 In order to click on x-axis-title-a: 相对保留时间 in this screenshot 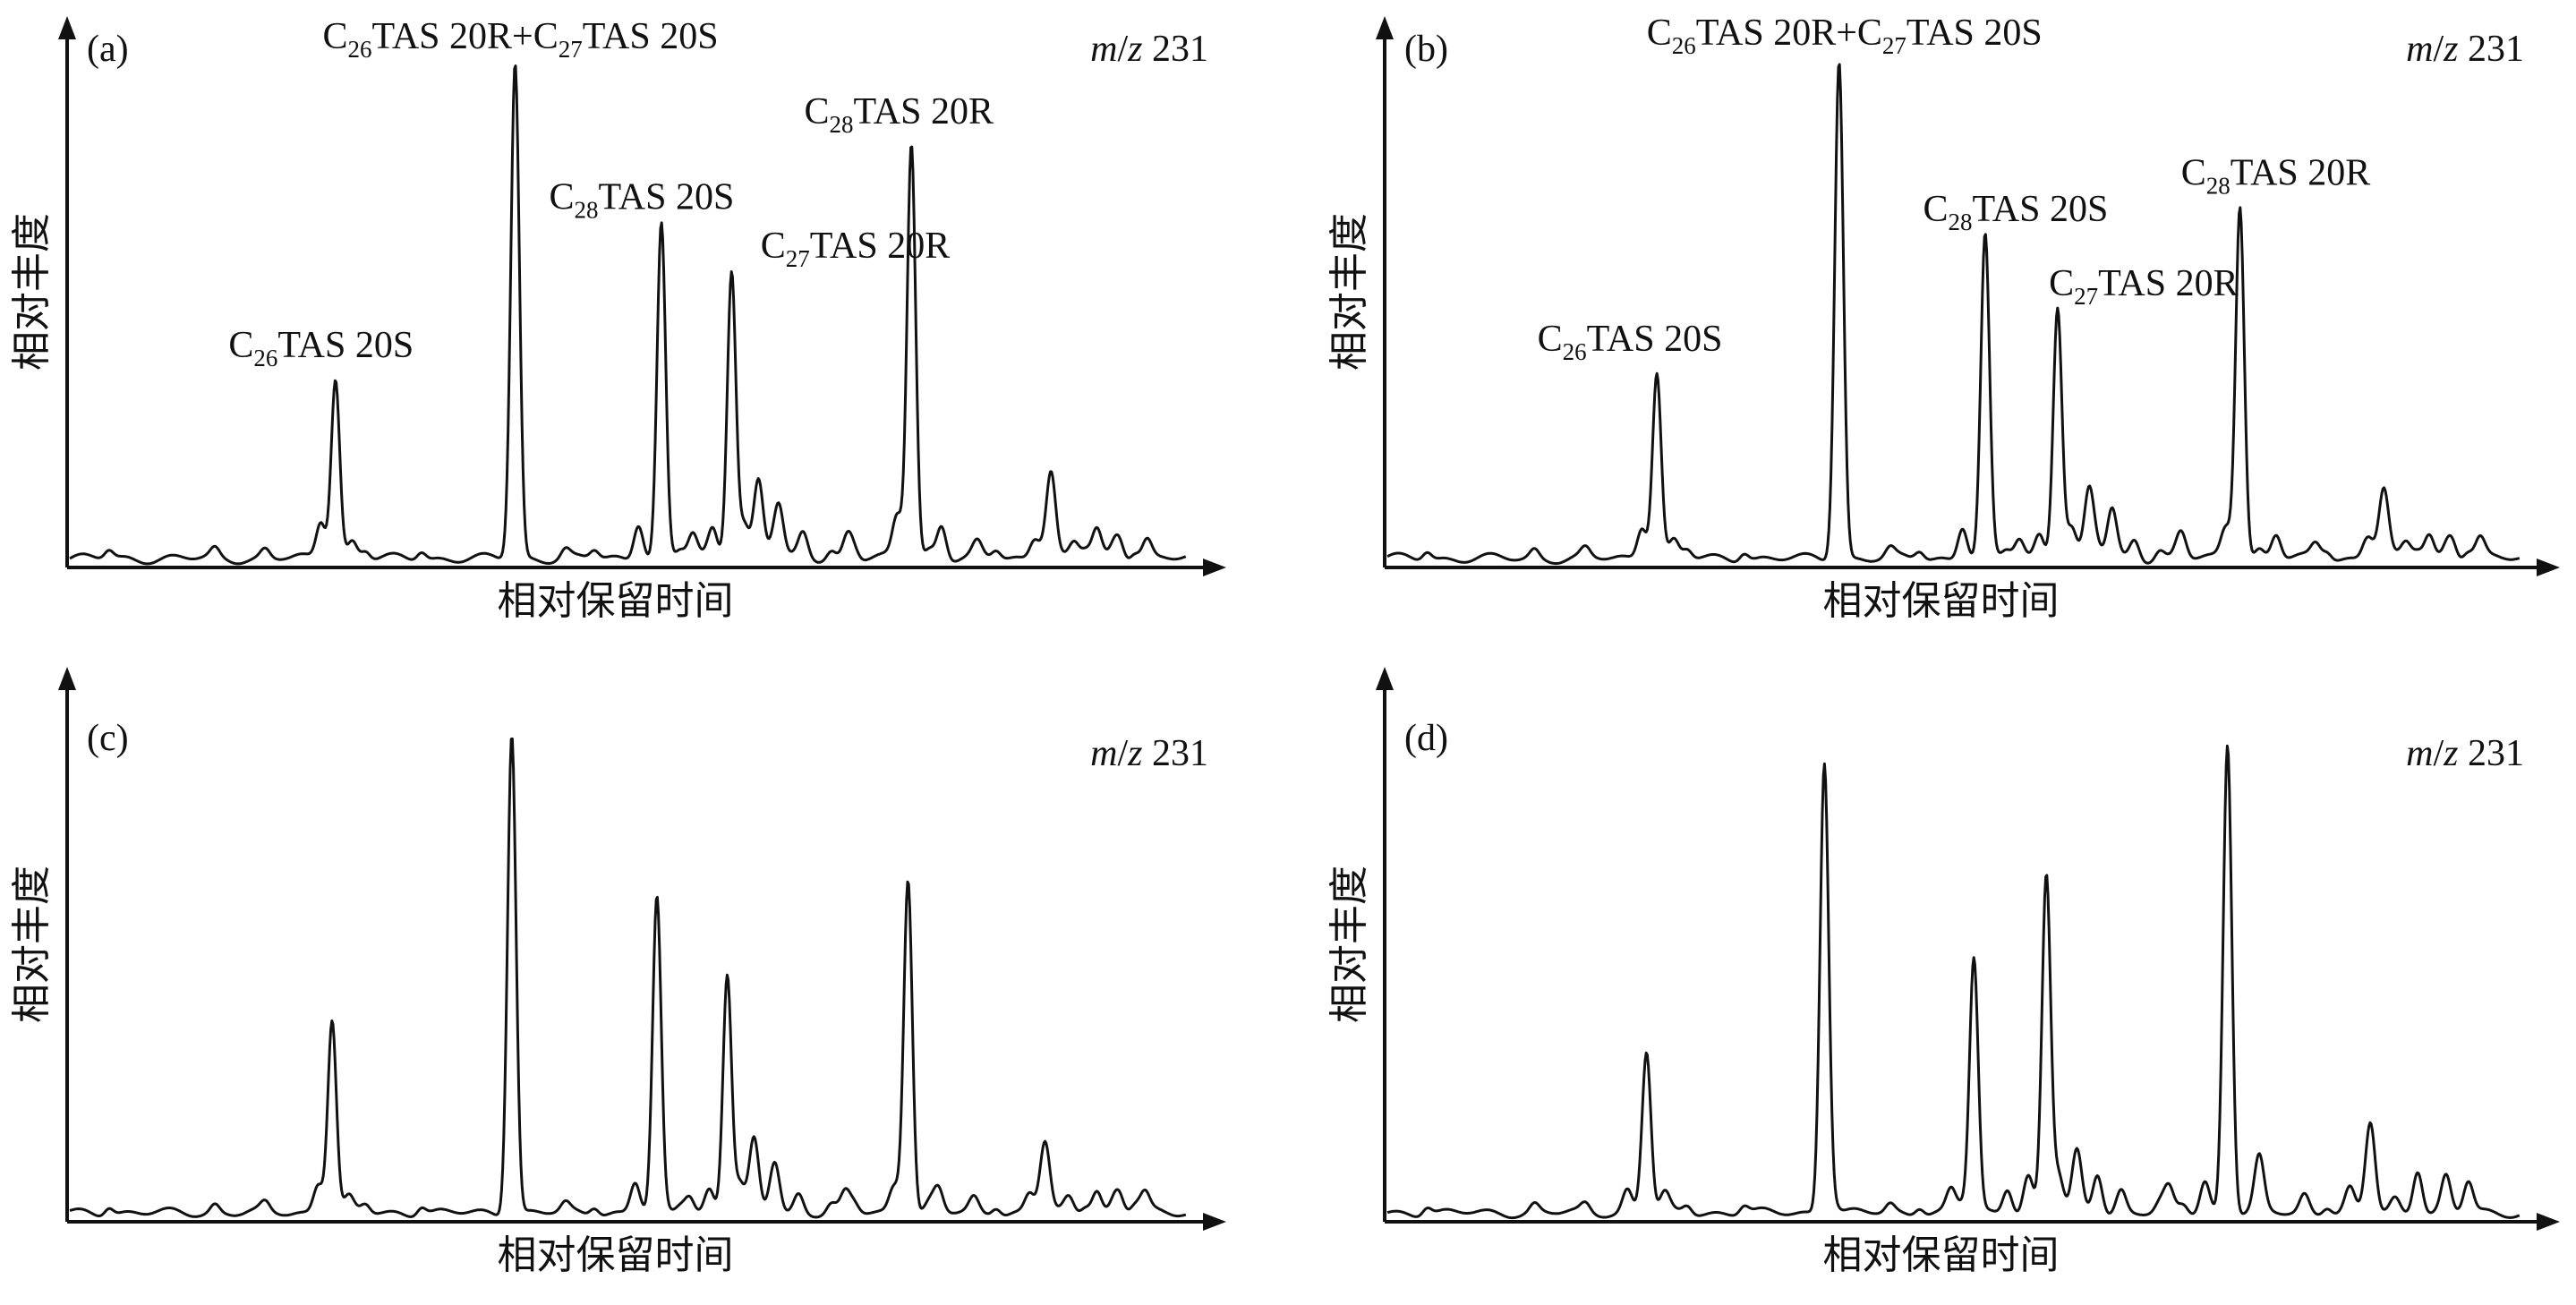, I will do `click(616, 601)`.